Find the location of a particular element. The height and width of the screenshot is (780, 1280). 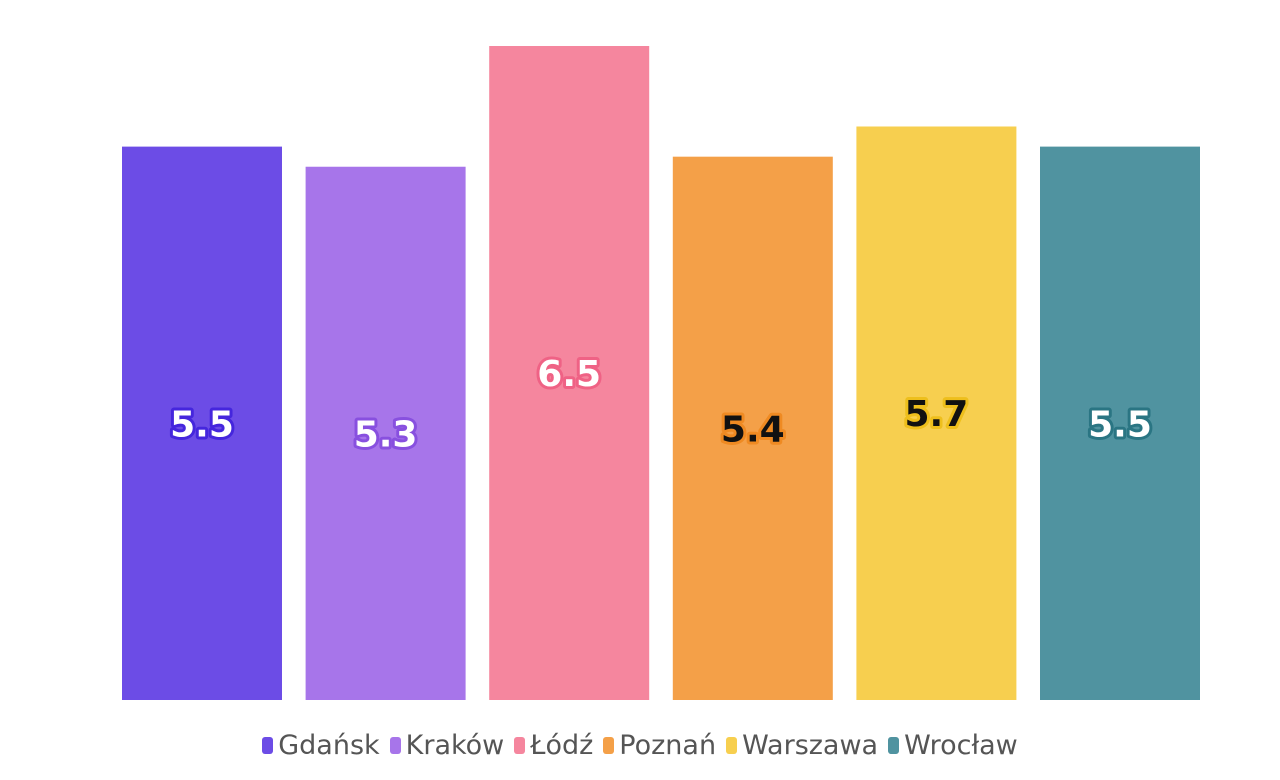

bar-warszawa is located at coordinates (936, 413).